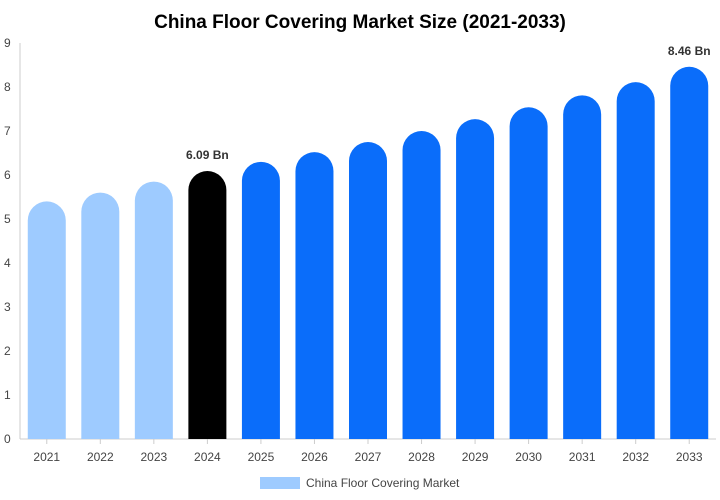 This screenshot has width=720, height=500. What do you see at coordinates (280, 483) in the screenshot?
I see `legend-swatch` at bounding box center [280, 483].